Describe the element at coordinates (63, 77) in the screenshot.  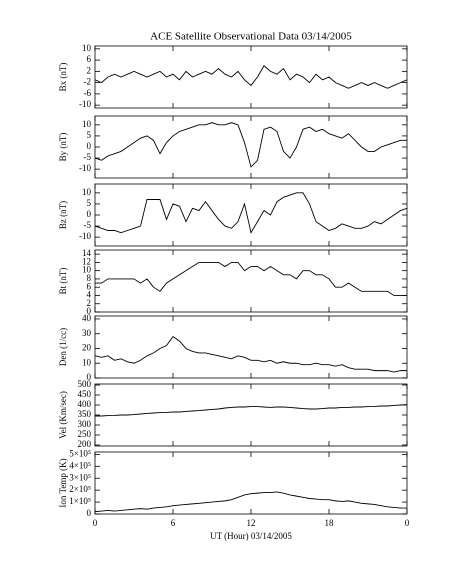
I see `y-axis-label: Bx (nT)` at that location.